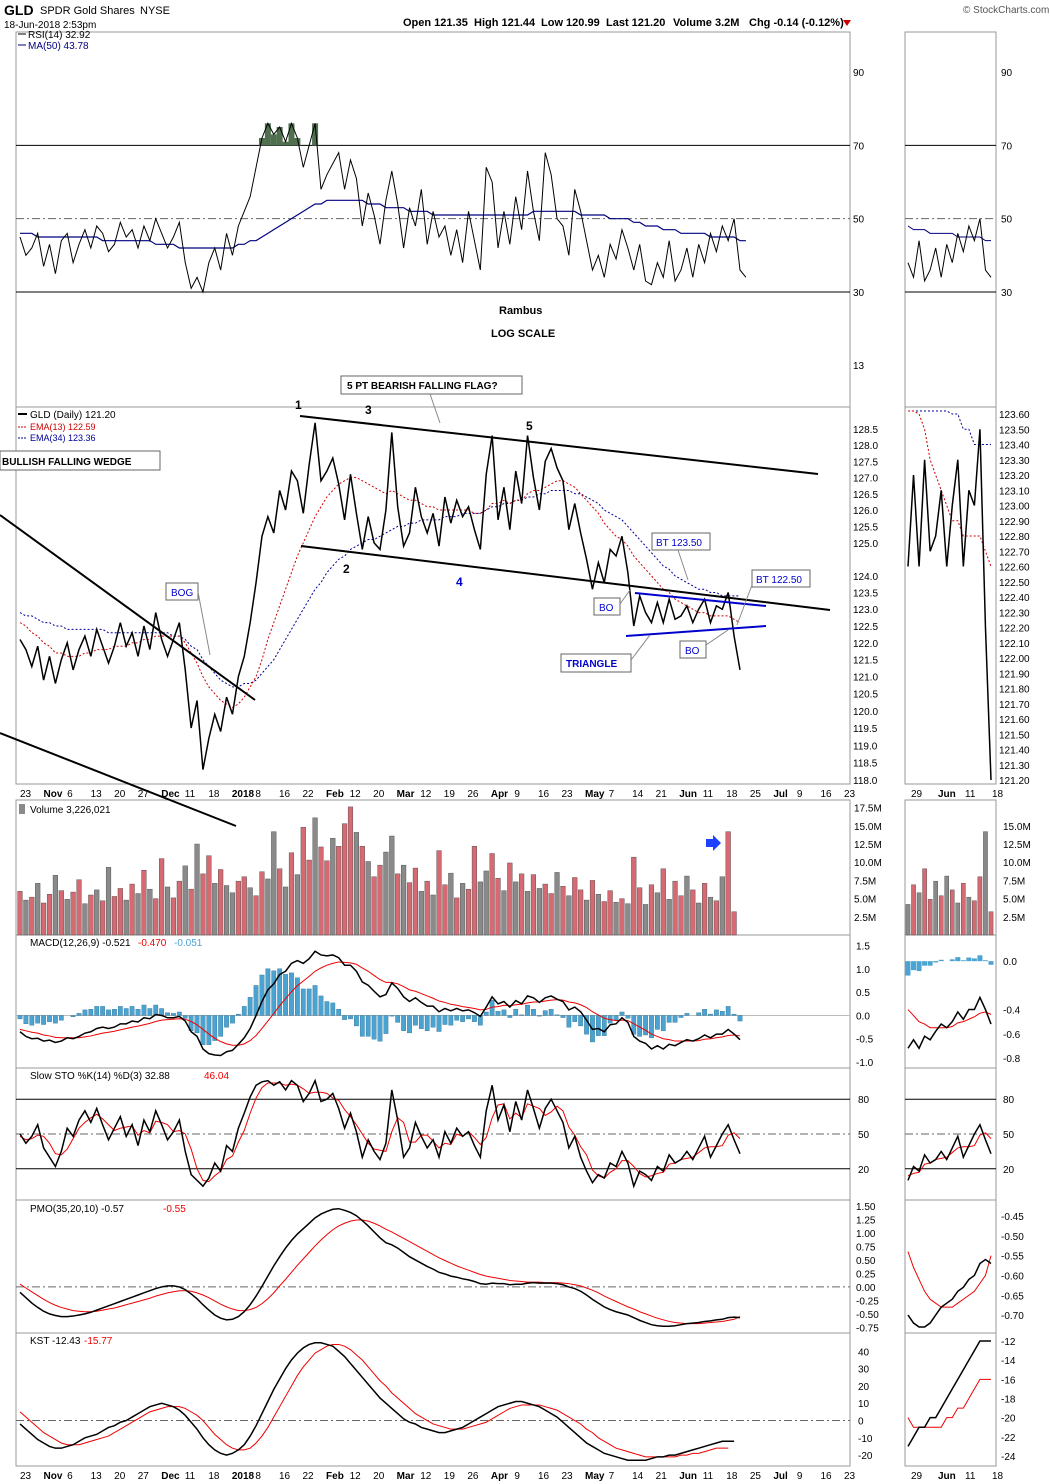 This screenshot has height=1484, width=1050. I want to click on macd-hist-legend: -0.051, so click(188, 943).